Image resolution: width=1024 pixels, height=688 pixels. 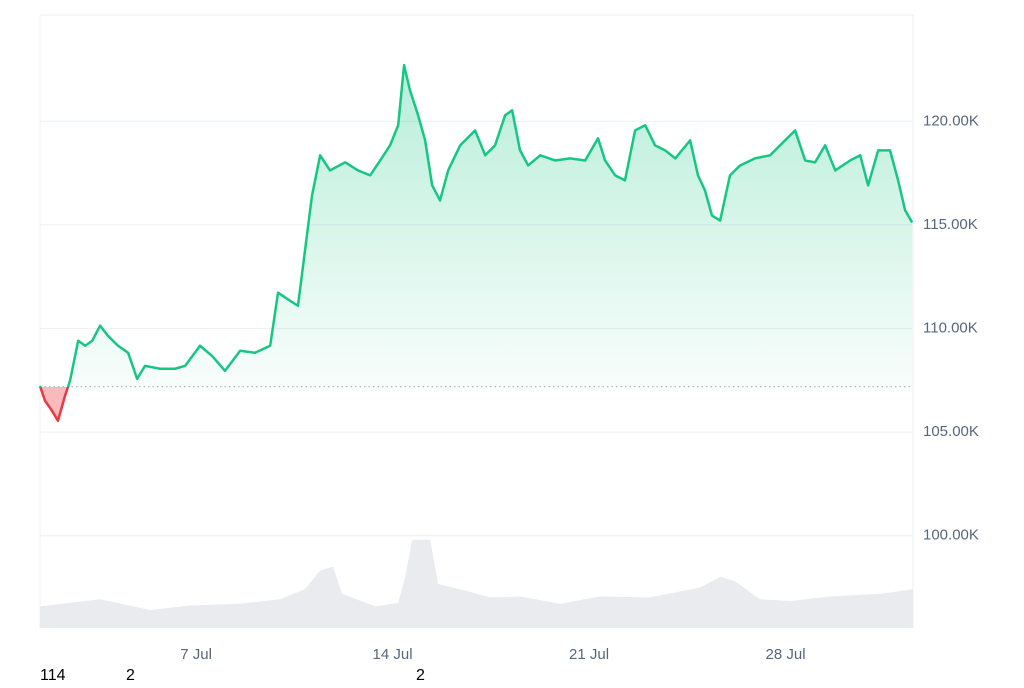 I want to click on y-tick-label: 100.00K, so click(x=951, y=535).